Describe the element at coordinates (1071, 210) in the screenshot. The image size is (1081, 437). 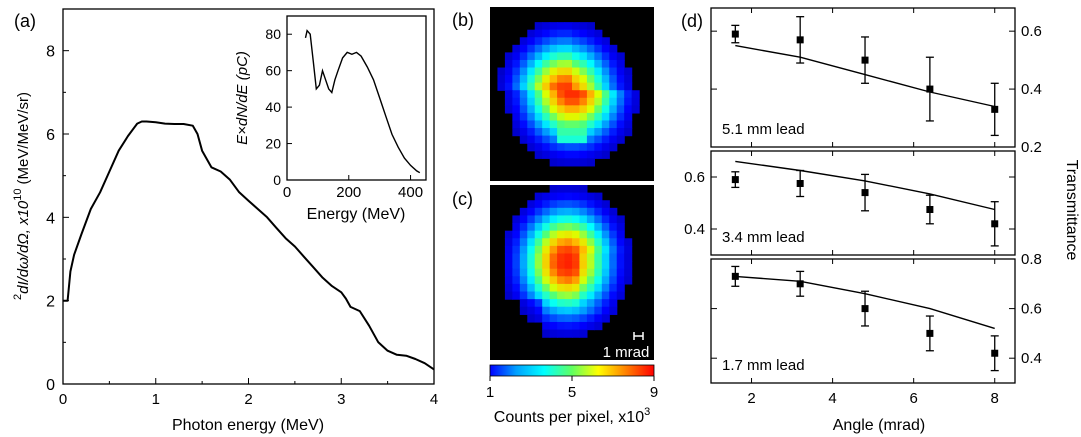
I see `panel-d-ylabel: Transmittance` at that location.